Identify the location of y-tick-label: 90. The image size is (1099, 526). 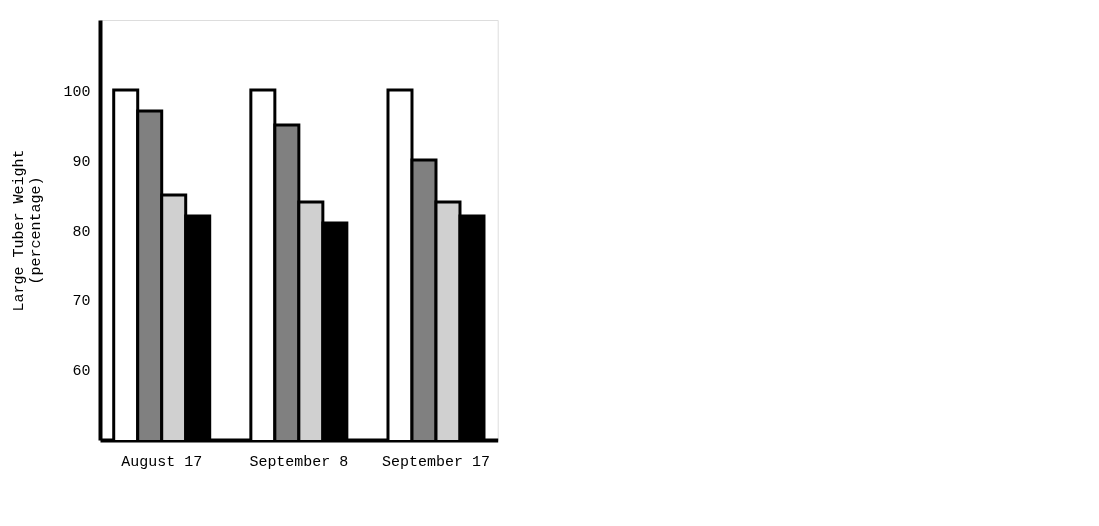
(81, 162).